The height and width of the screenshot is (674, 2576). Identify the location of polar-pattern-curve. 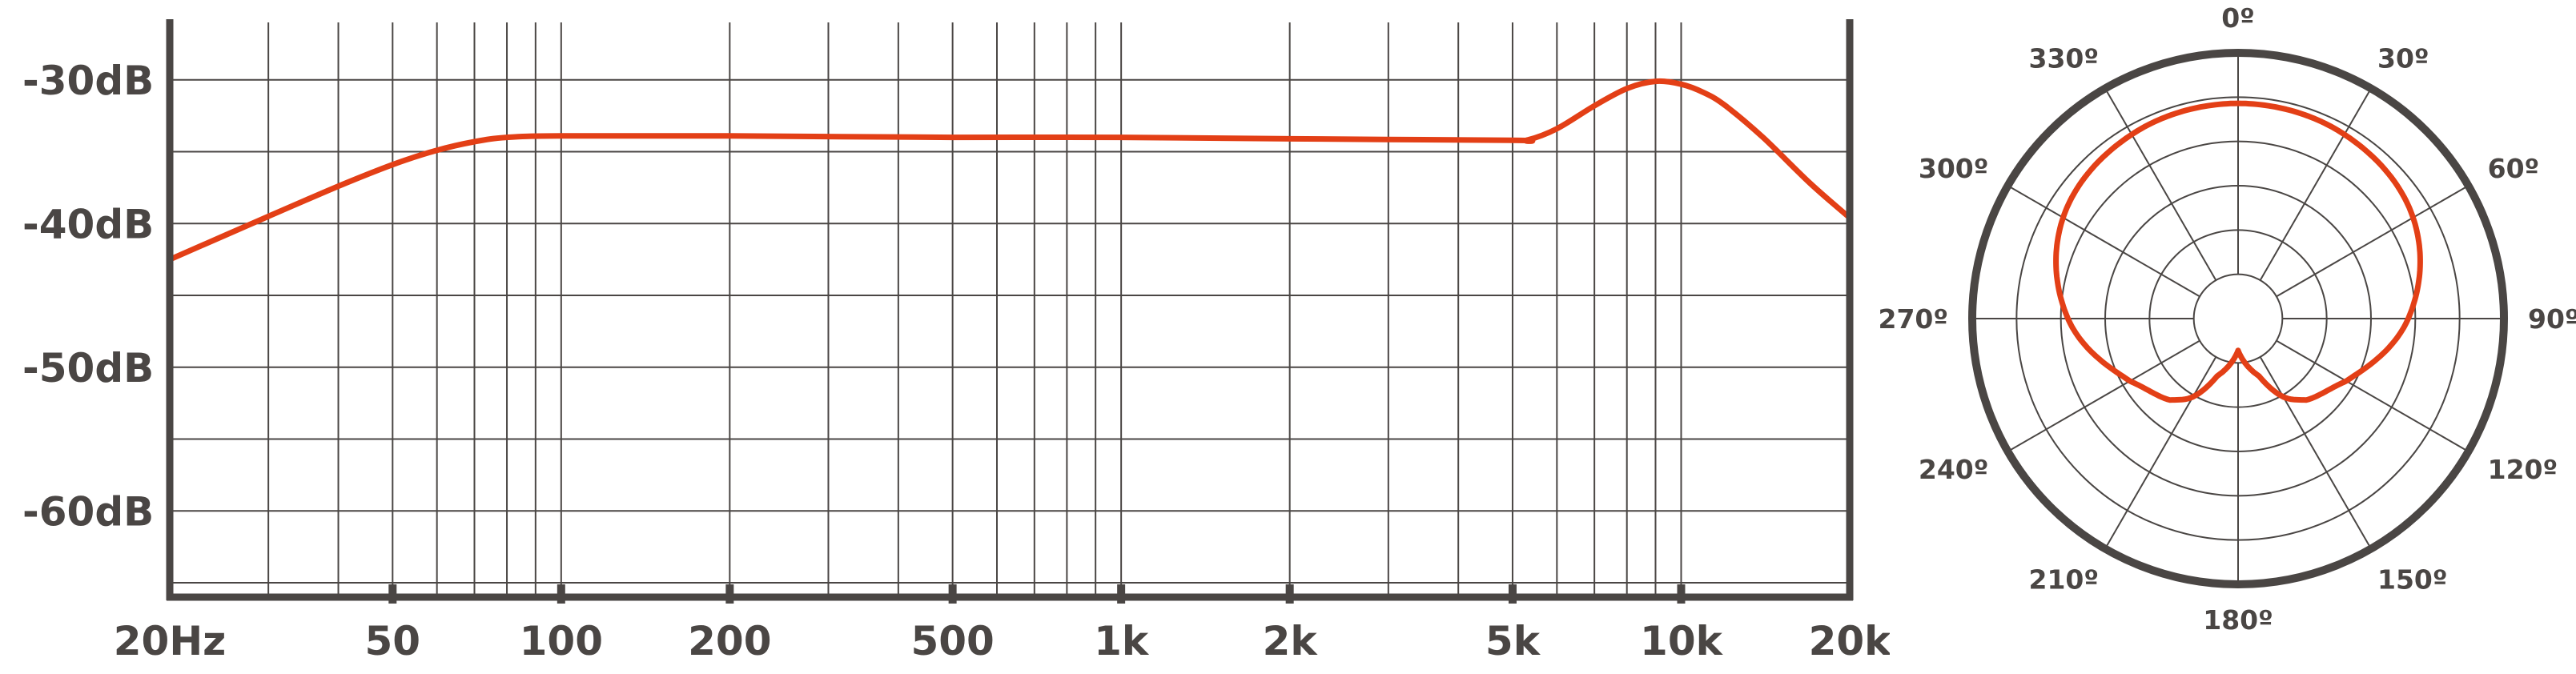
(2238, 251).